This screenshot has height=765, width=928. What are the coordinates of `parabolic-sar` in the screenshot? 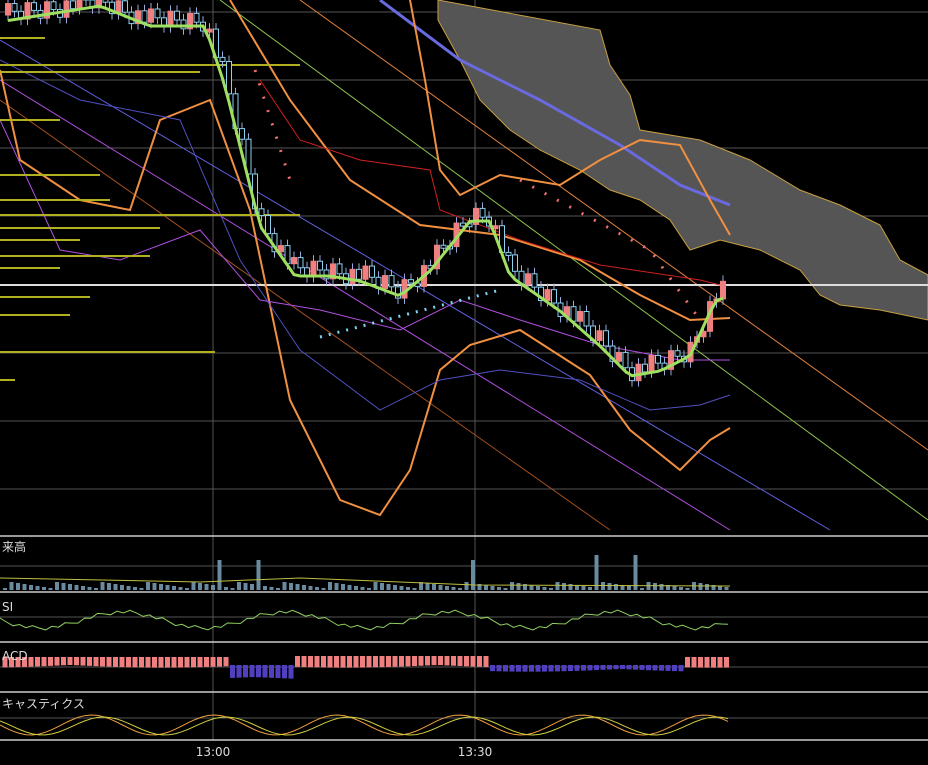 It's located at (410, 313).